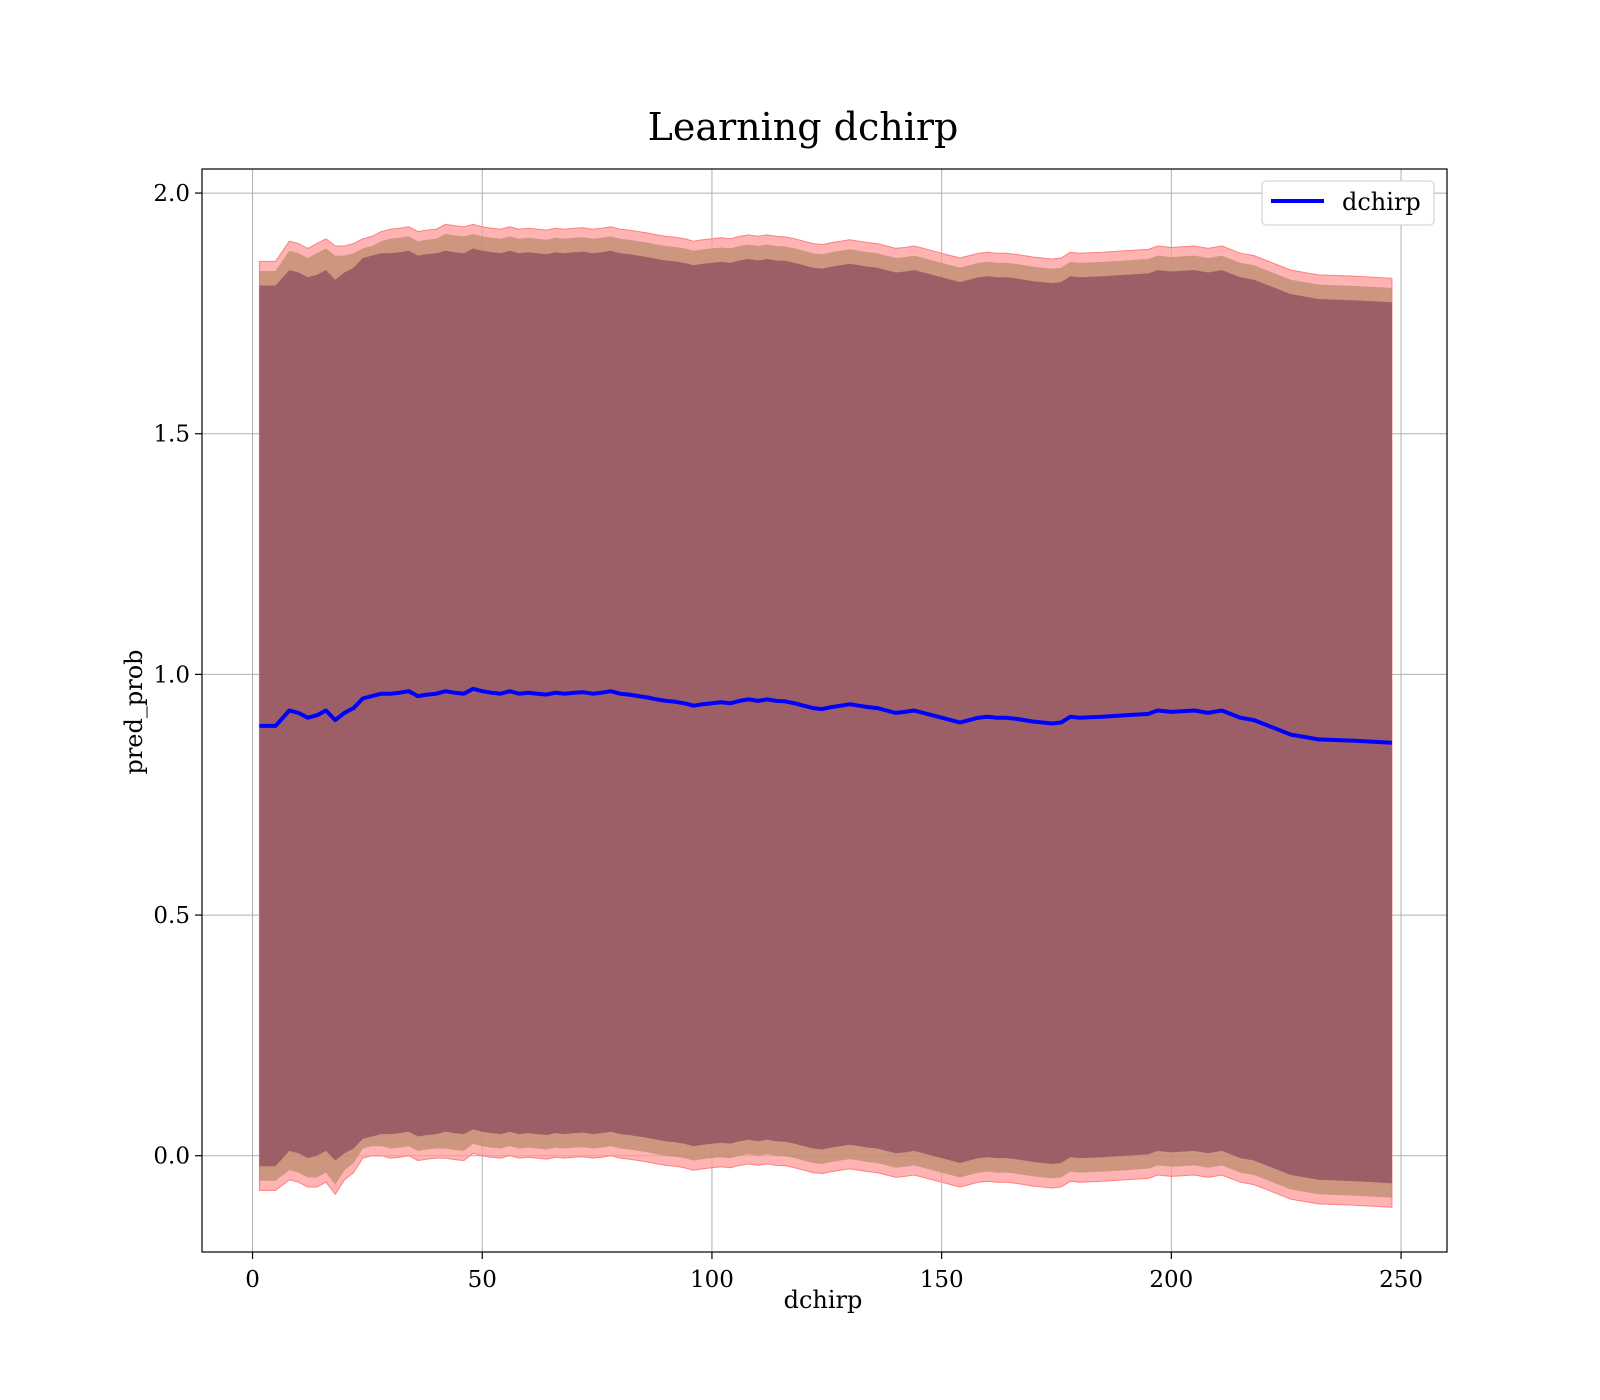 This screenshot has width=1600, height=1400. Describe the element at coordinates (834, 1272) in the screenshot. I see `x-axis-ticks: 0 50 100 150 200 250` at that location.